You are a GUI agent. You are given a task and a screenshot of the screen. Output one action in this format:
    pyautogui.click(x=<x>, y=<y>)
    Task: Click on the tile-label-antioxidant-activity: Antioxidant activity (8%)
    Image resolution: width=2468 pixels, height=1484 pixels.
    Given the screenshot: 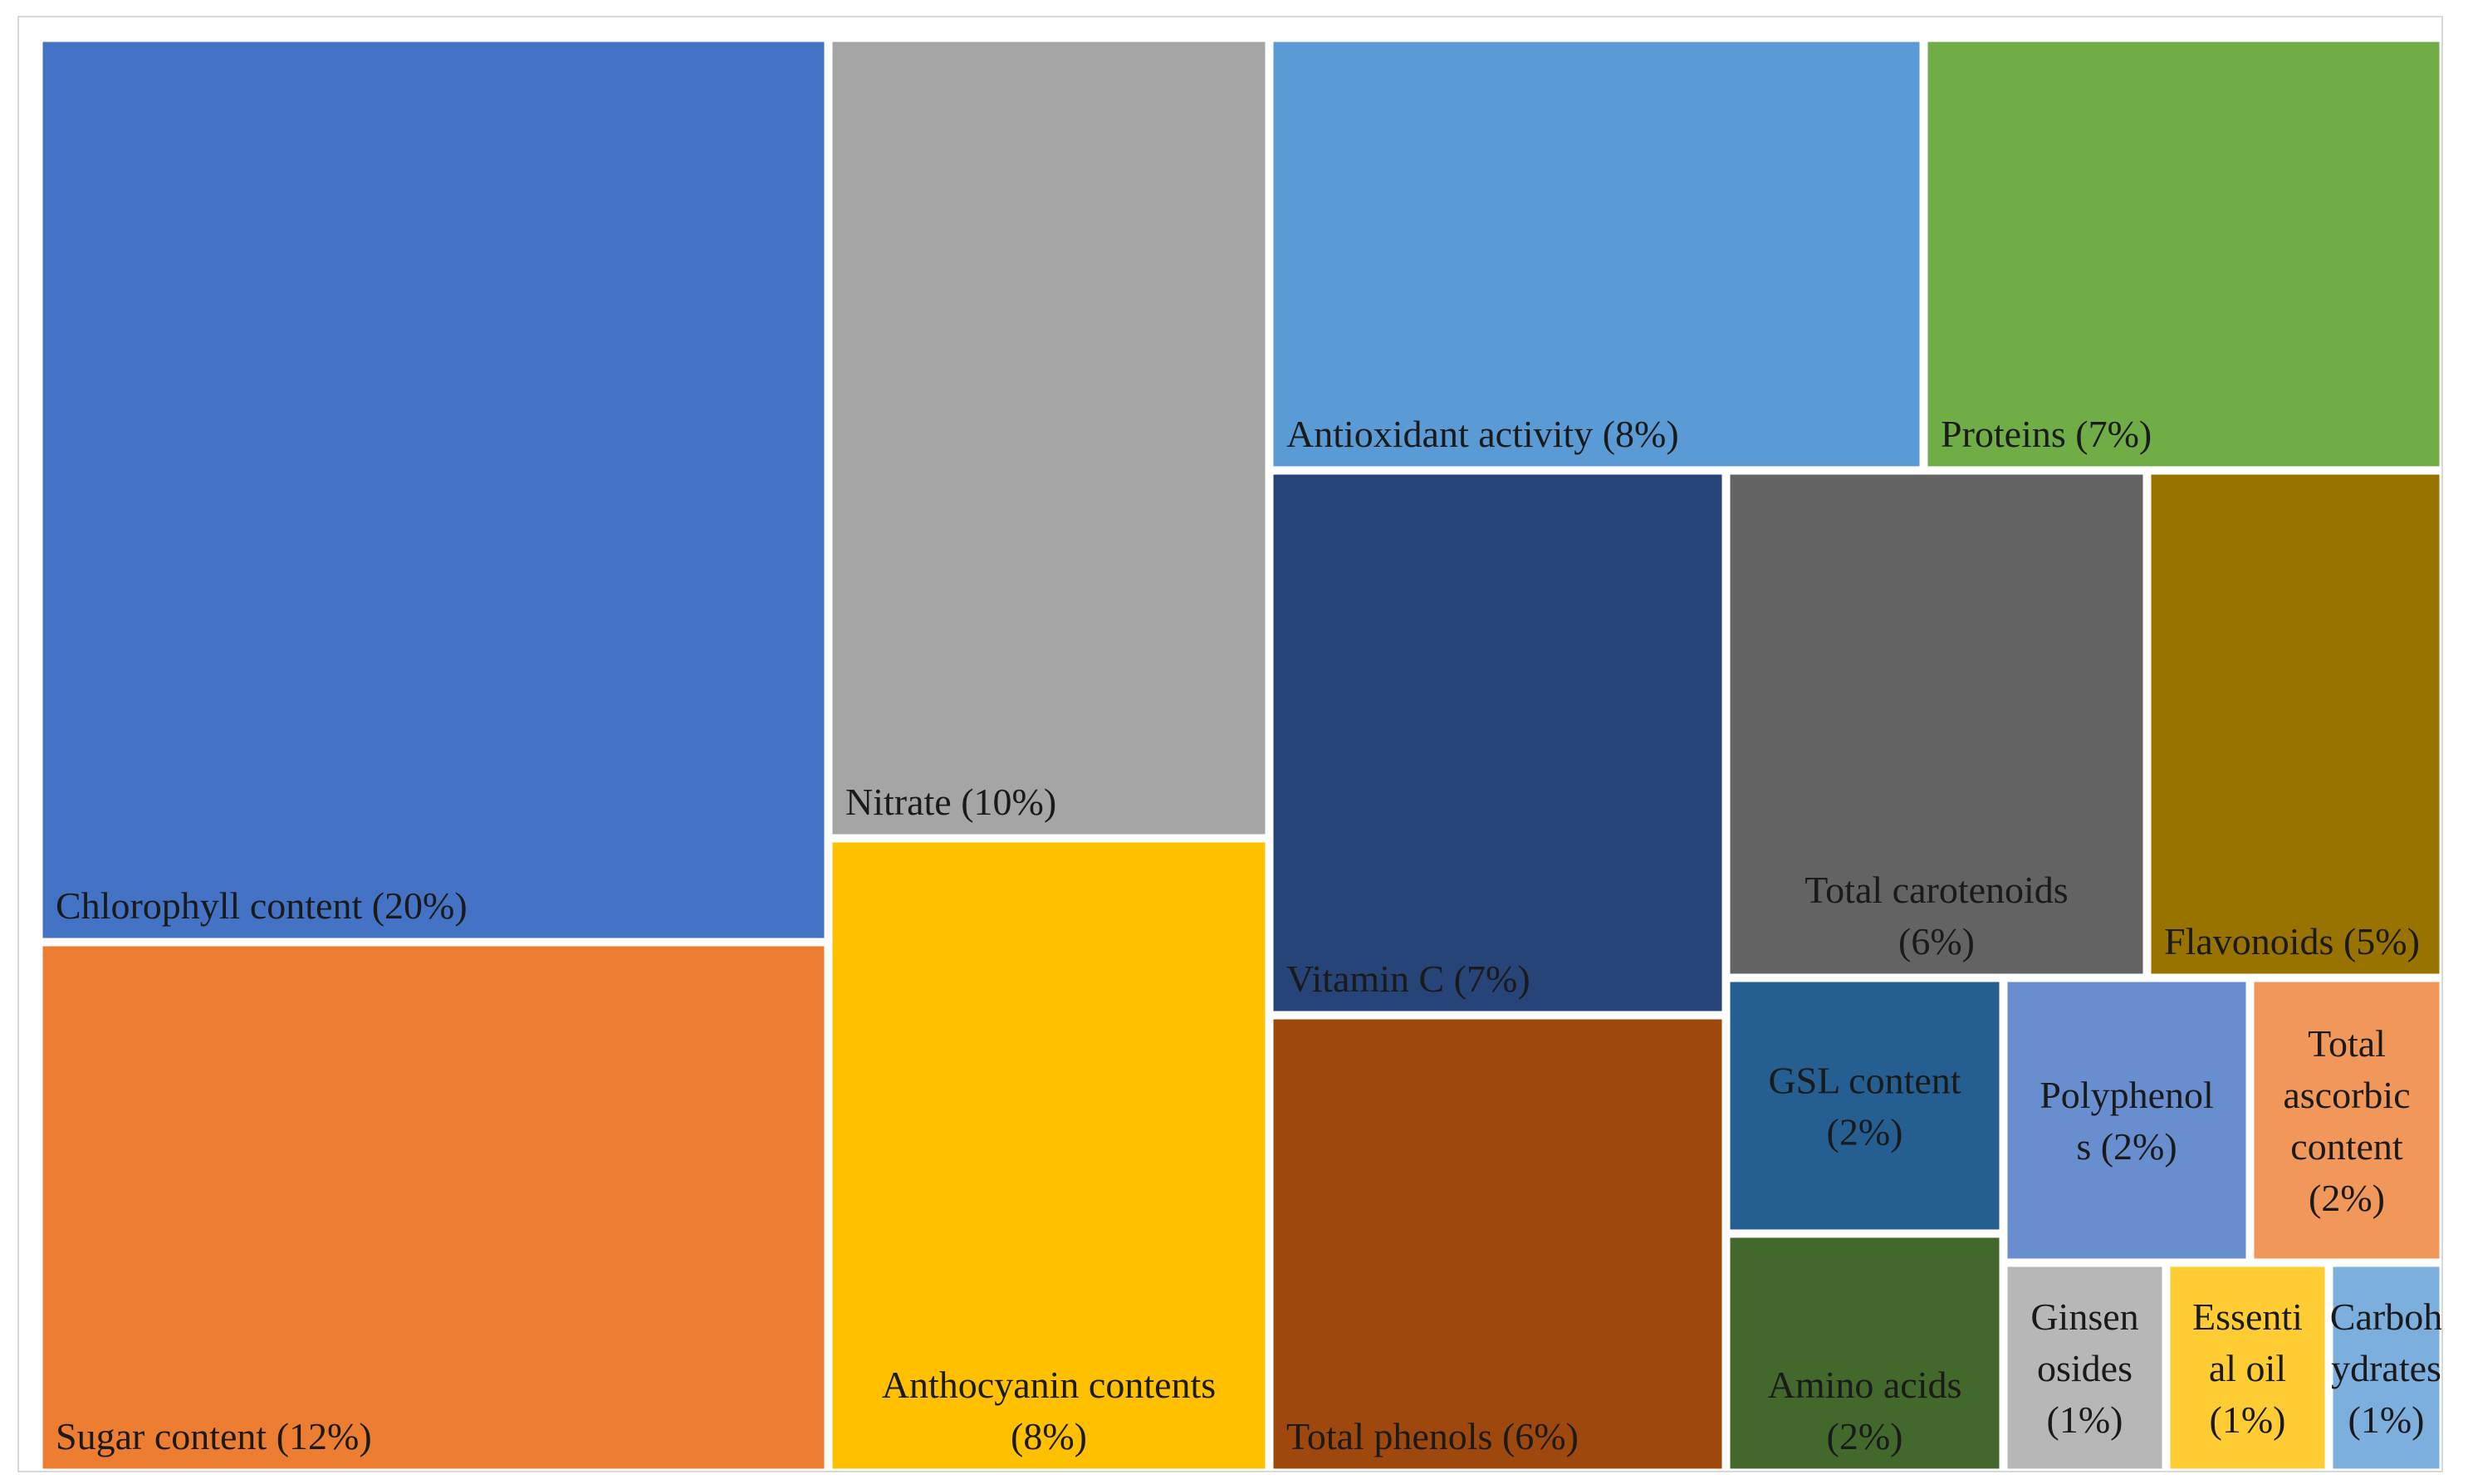 What is the action you would take?
    pyautogui.click(x=1483, y=434)
    